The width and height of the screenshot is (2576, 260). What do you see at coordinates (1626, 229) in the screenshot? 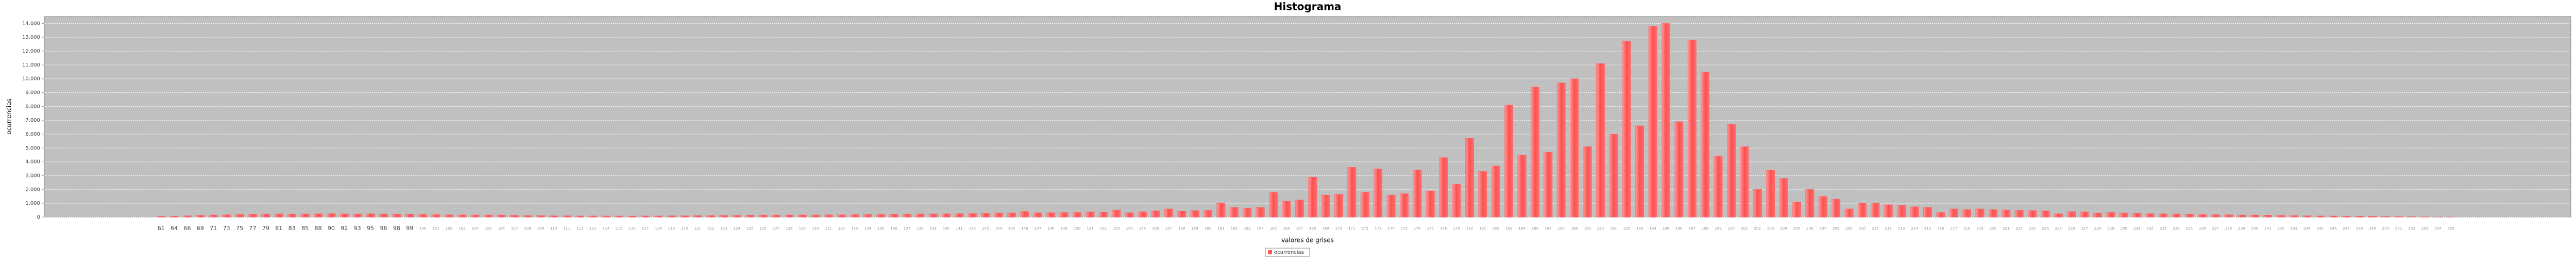
I see `x-tick-label: 192` at bounding box center [1626, 229].